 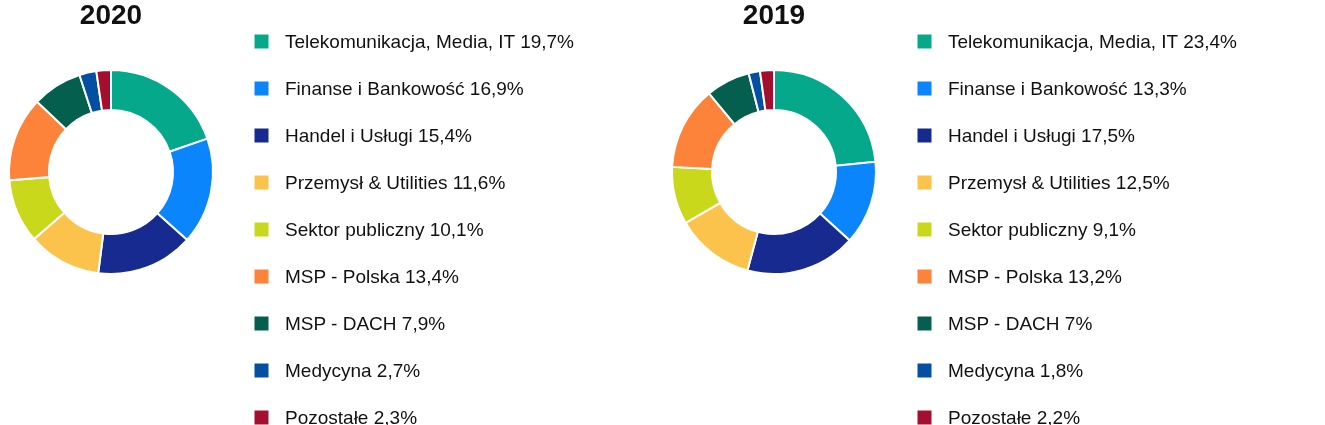 What do you see at coordinates (1067, 88) in the screenshot?
I see `legend-label: Finanse i Bankowość 13,3%` at bounding box center [1067, 88].